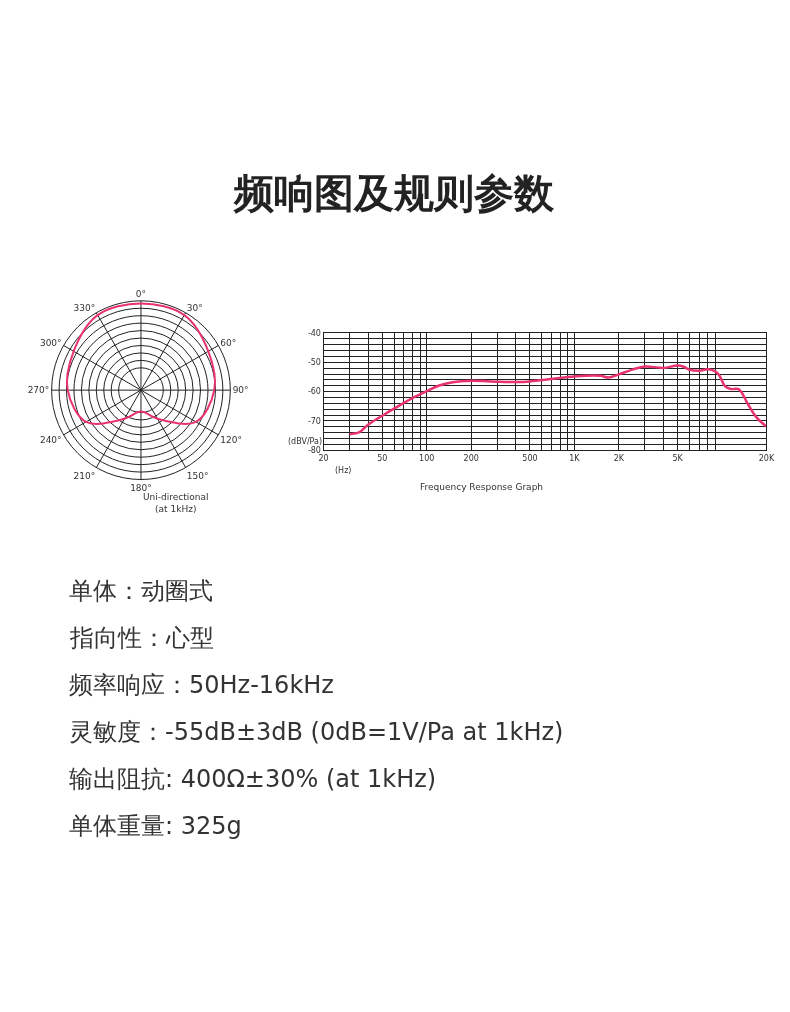 The width and height of the screenshot is (790, 1012). I want to click on y-tick-label: -70, so click(314, 421).